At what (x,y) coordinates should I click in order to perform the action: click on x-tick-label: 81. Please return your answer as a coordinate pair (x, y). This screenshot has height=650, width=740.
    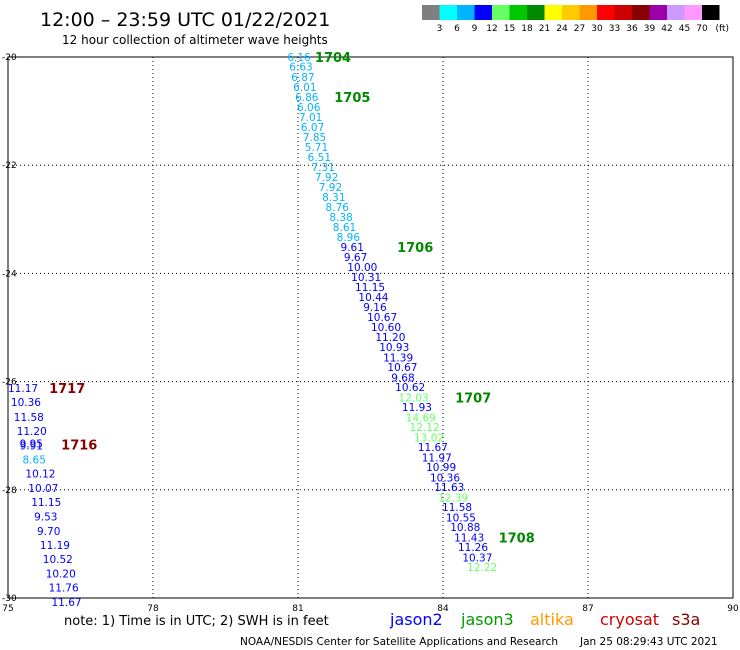
    Looking at the image, I should click on (297, 609).